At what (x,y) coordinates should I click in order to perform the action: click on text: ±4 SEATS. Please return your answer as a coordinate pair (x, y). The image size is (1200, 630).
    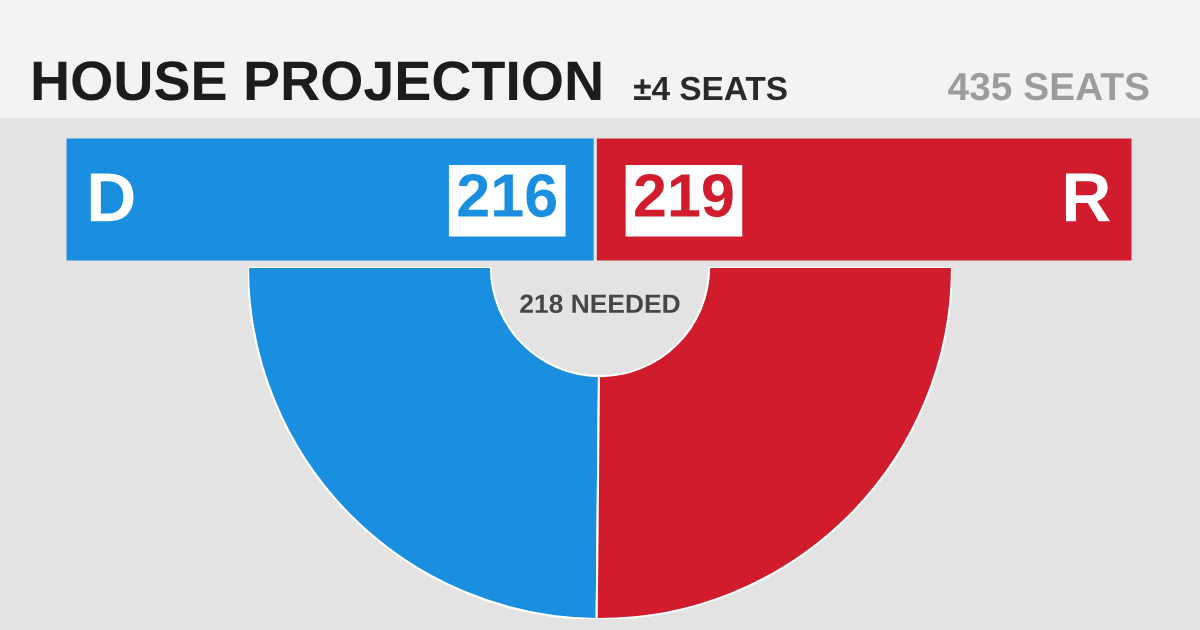
    Looking at the image, I should click on (710, 88).